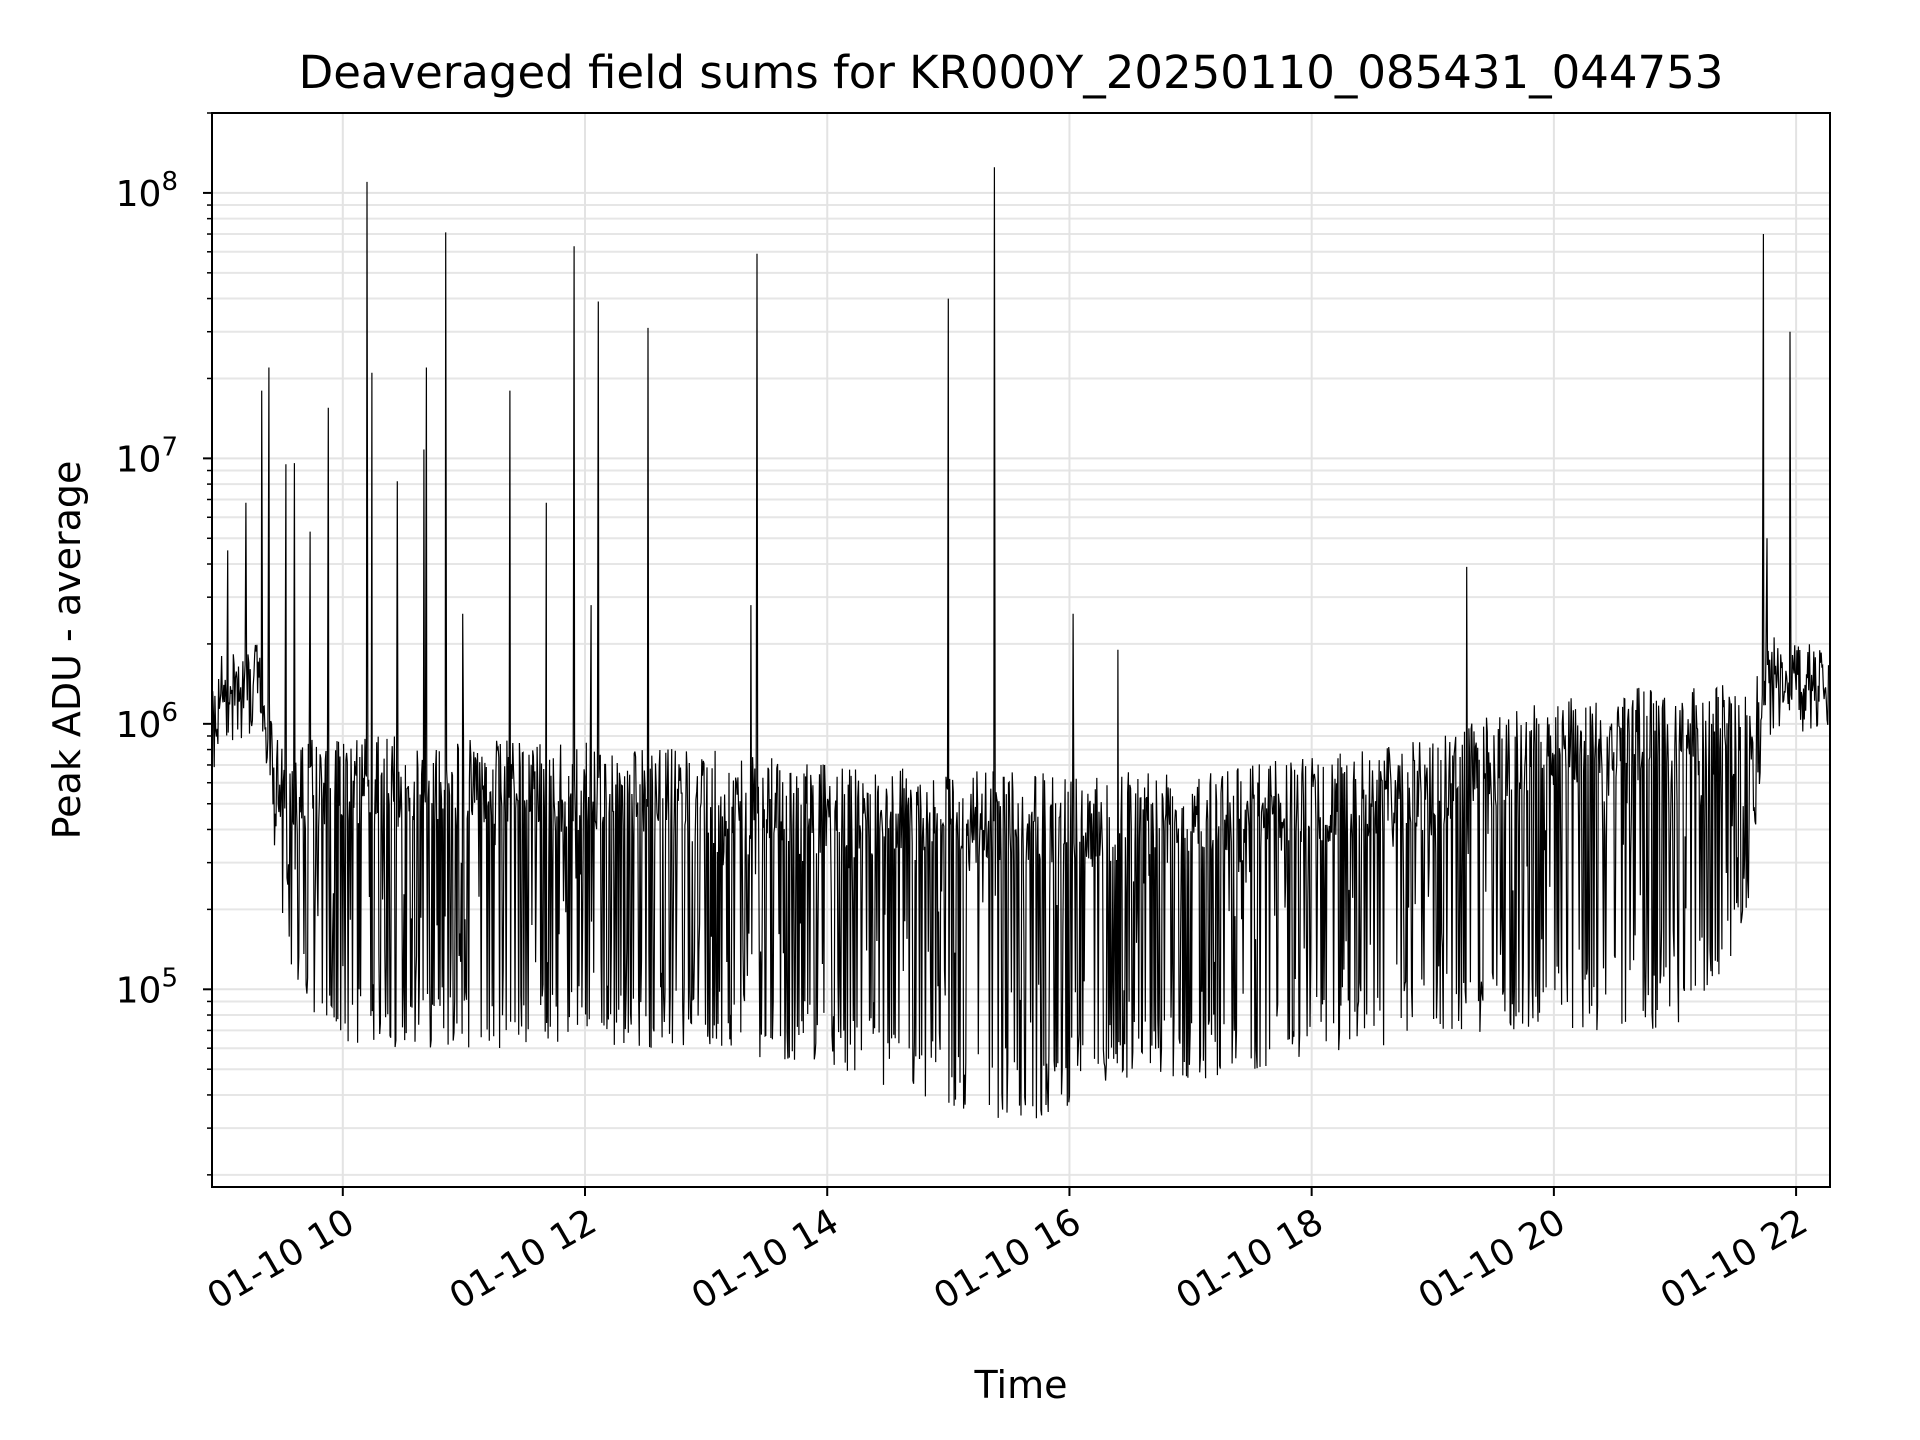 The height and width of the screenshot is (1440, 1920). Describe the element at coordinates (147, 456) in the screenshot. I see `y-tick-label: 10⁷` at that location.